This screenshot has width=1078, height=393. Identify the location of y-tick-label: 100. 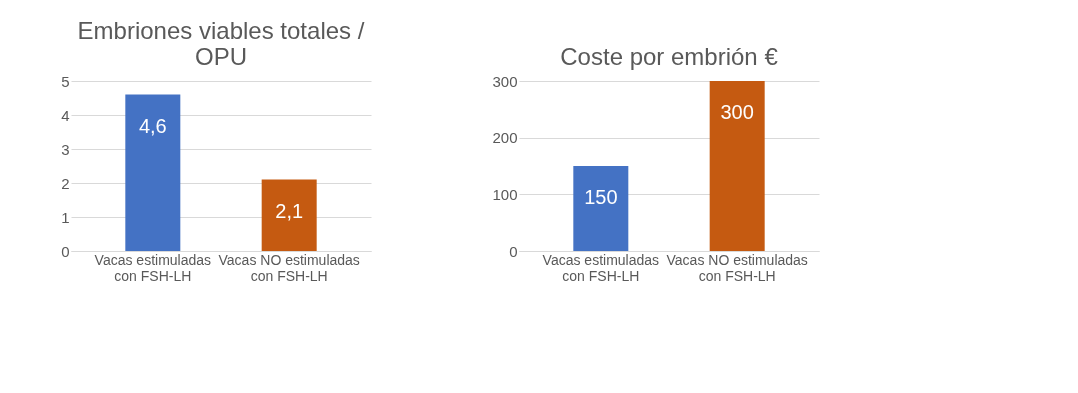
(505, 194).